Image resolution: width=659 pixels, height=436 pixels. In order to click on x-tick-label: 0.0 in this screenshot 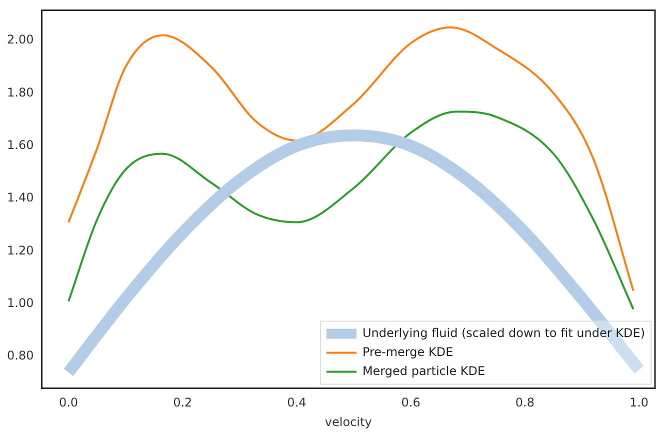, I will do `click(68, 403)`.